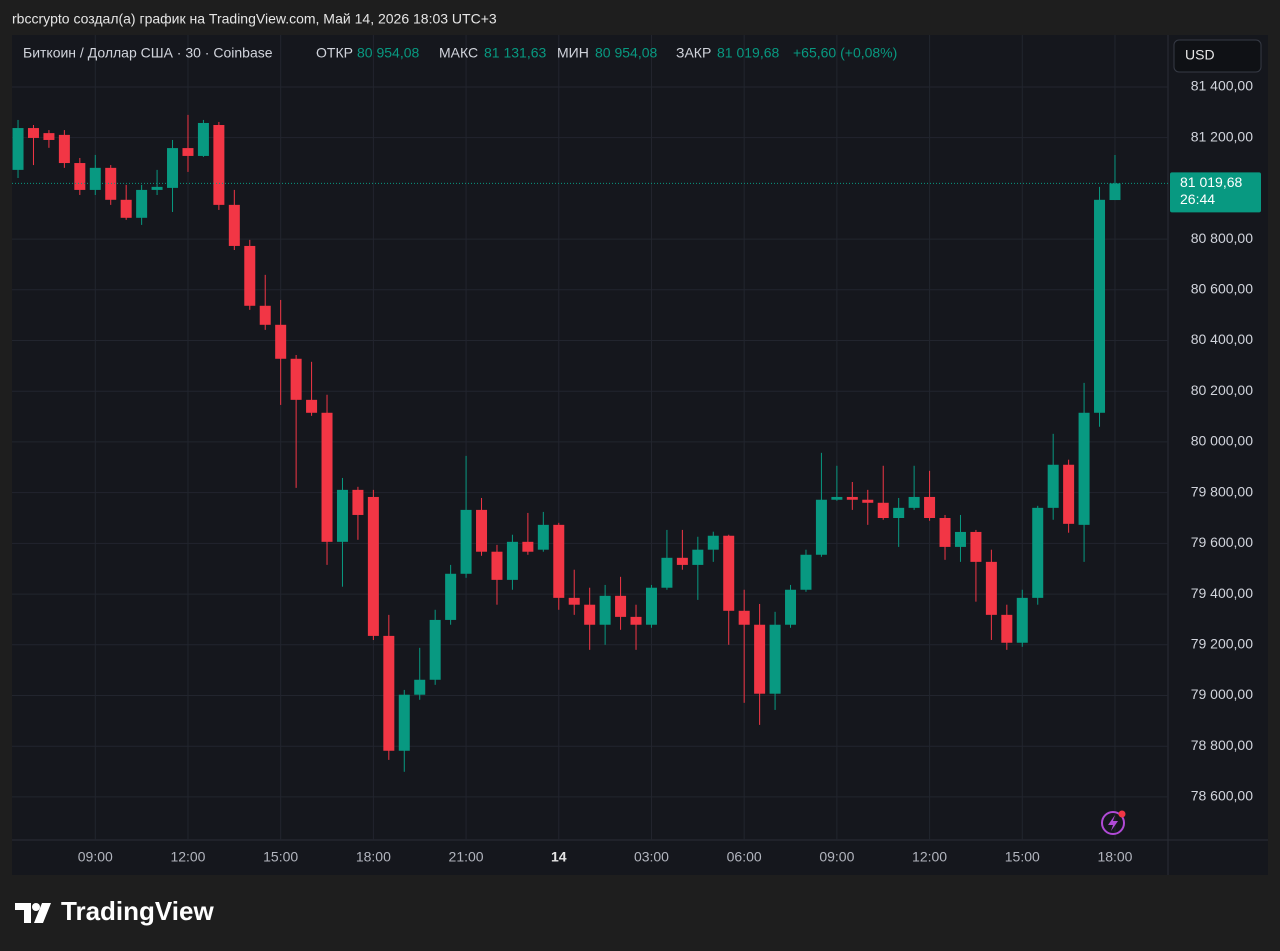  What do you see at coordinates (1211, 182) in the screenshot?
I see `last-price-label: 81 019,68` at bounding box center [1211, 182].